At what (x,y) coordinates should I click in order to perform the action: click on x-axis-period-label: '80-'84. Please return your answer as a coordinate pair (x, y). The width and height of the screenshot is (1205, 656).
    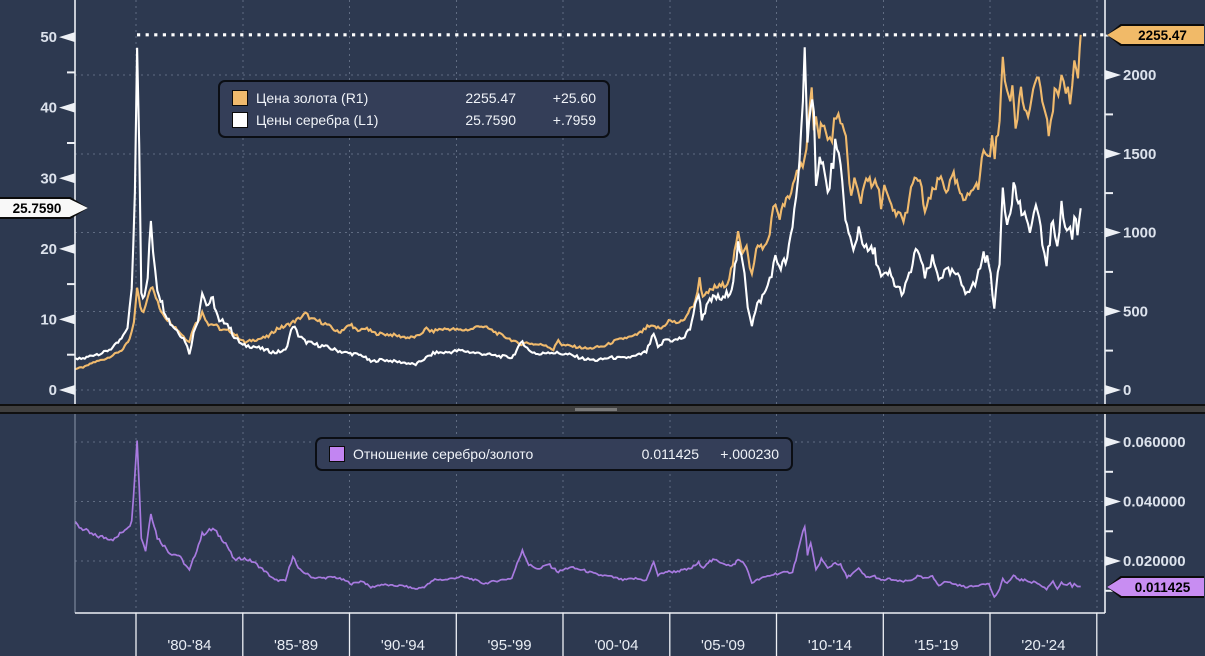
    Looking at the image, I should click on (189, 645).